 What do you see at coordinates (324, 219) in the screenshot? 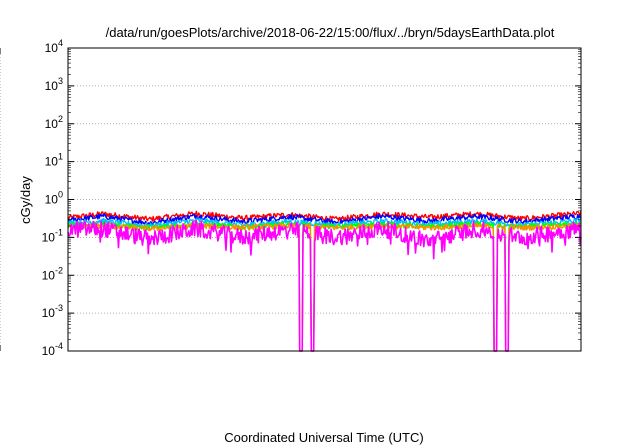
I see `series-line` at bounding box center [324, 219].